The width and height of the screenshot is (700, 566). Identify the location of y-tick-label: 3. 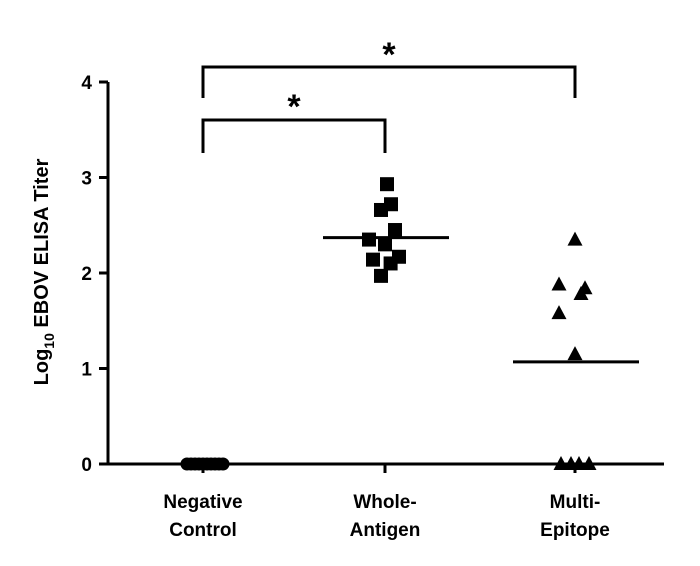
(86, 179).